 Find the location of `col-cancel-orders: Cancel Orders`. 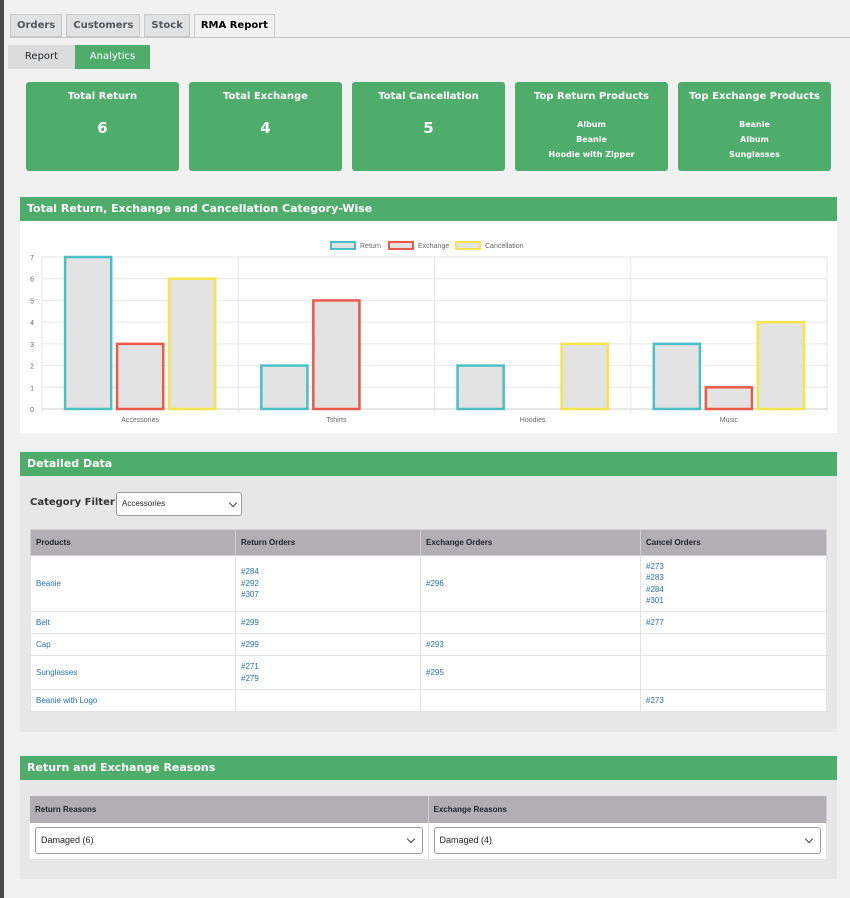

col-cancel-orders: Cancel Orders is located at coordinates (733, 542).